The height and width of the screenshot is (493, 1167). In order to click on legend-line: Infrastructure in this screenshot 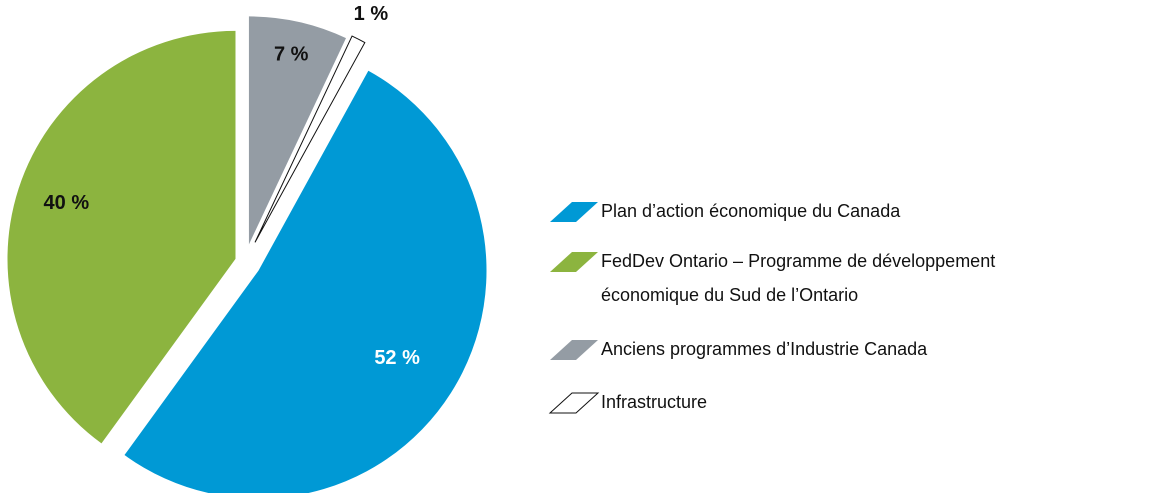, I will do `click(654, 402)`.